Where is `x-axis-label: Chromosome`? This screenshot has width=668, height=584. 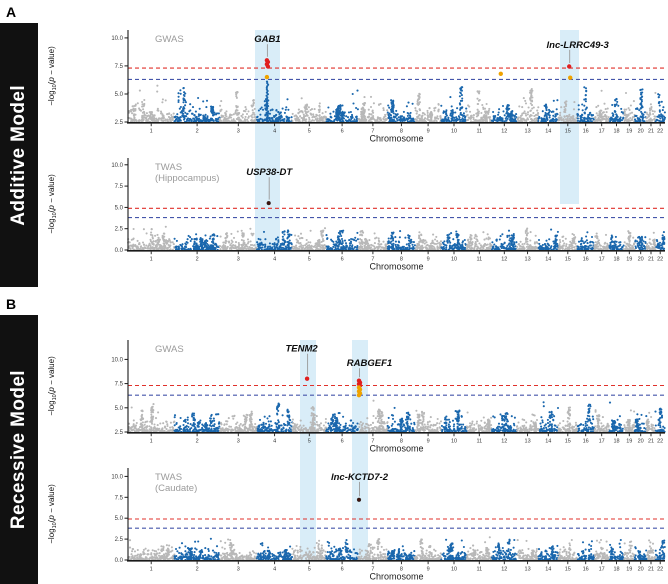 x-axis-label: Chromosome is located at coordinates (396, 139).